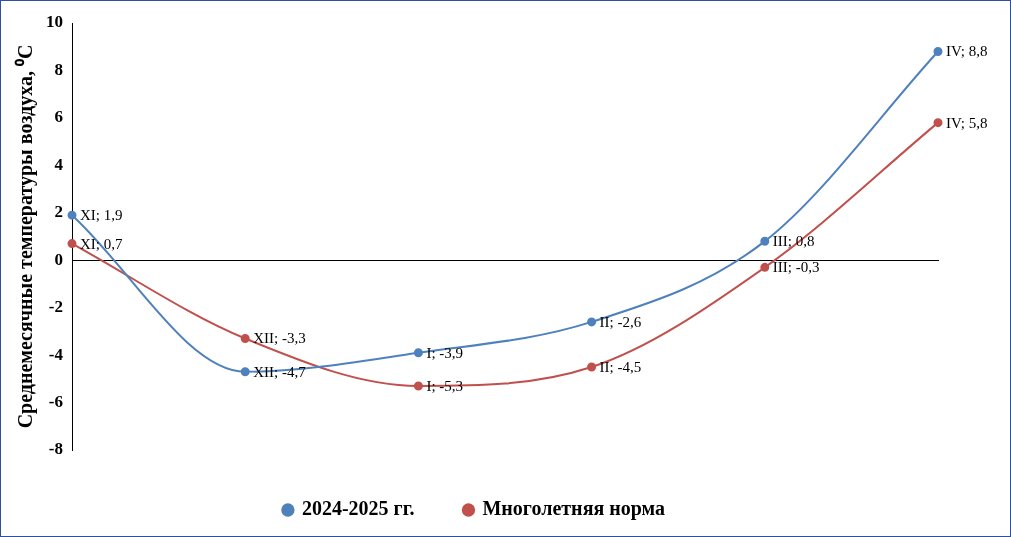  What do you see at coordinates (967, 51) in the screenshot?
I see `data-label: IV; 8,8` at bounding box center [967, 51].